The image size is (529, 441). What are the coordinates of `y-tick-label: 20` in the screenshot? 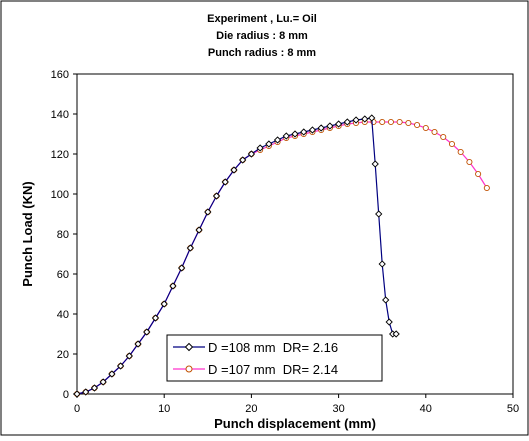 It's located at (63, 355).